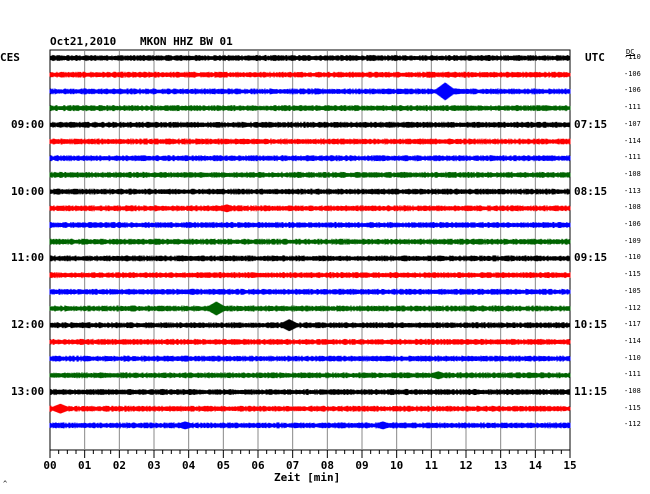  What do you see at coordinates (310, 454) in the screenshot?
I see `x-axis-ticks` at bounding box center [310, 454].